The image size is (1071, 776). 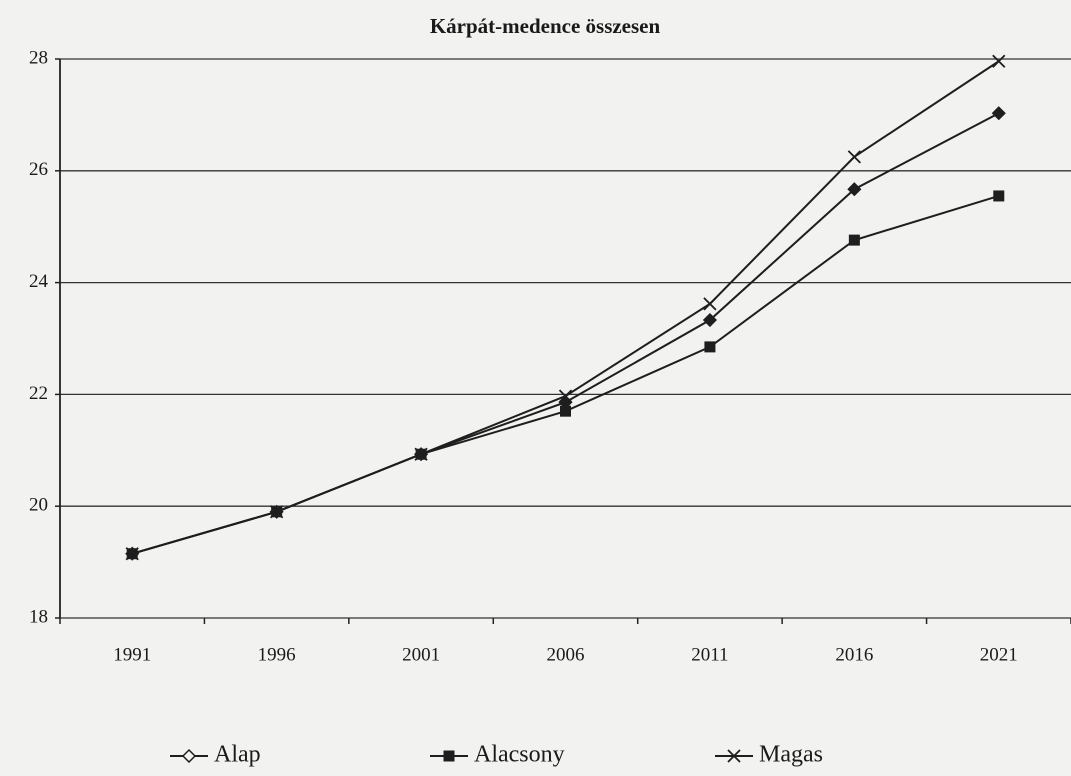 What do you see at coordinates (38, 505) in the screenshot?
I see `y-tick-label: 20` at bounding box center [38, 505].